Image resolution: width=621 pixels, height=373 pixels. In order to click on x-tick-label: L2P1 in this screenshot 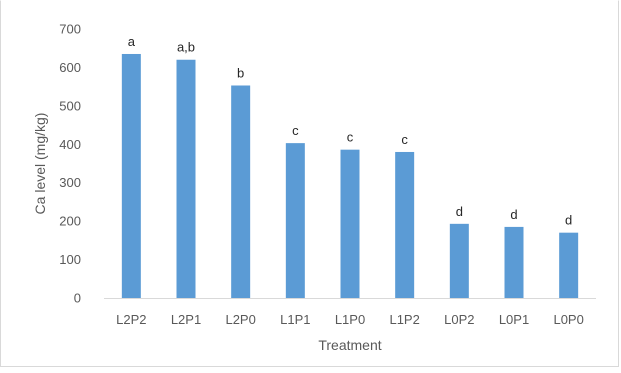, I will do `click(186, 319)`.